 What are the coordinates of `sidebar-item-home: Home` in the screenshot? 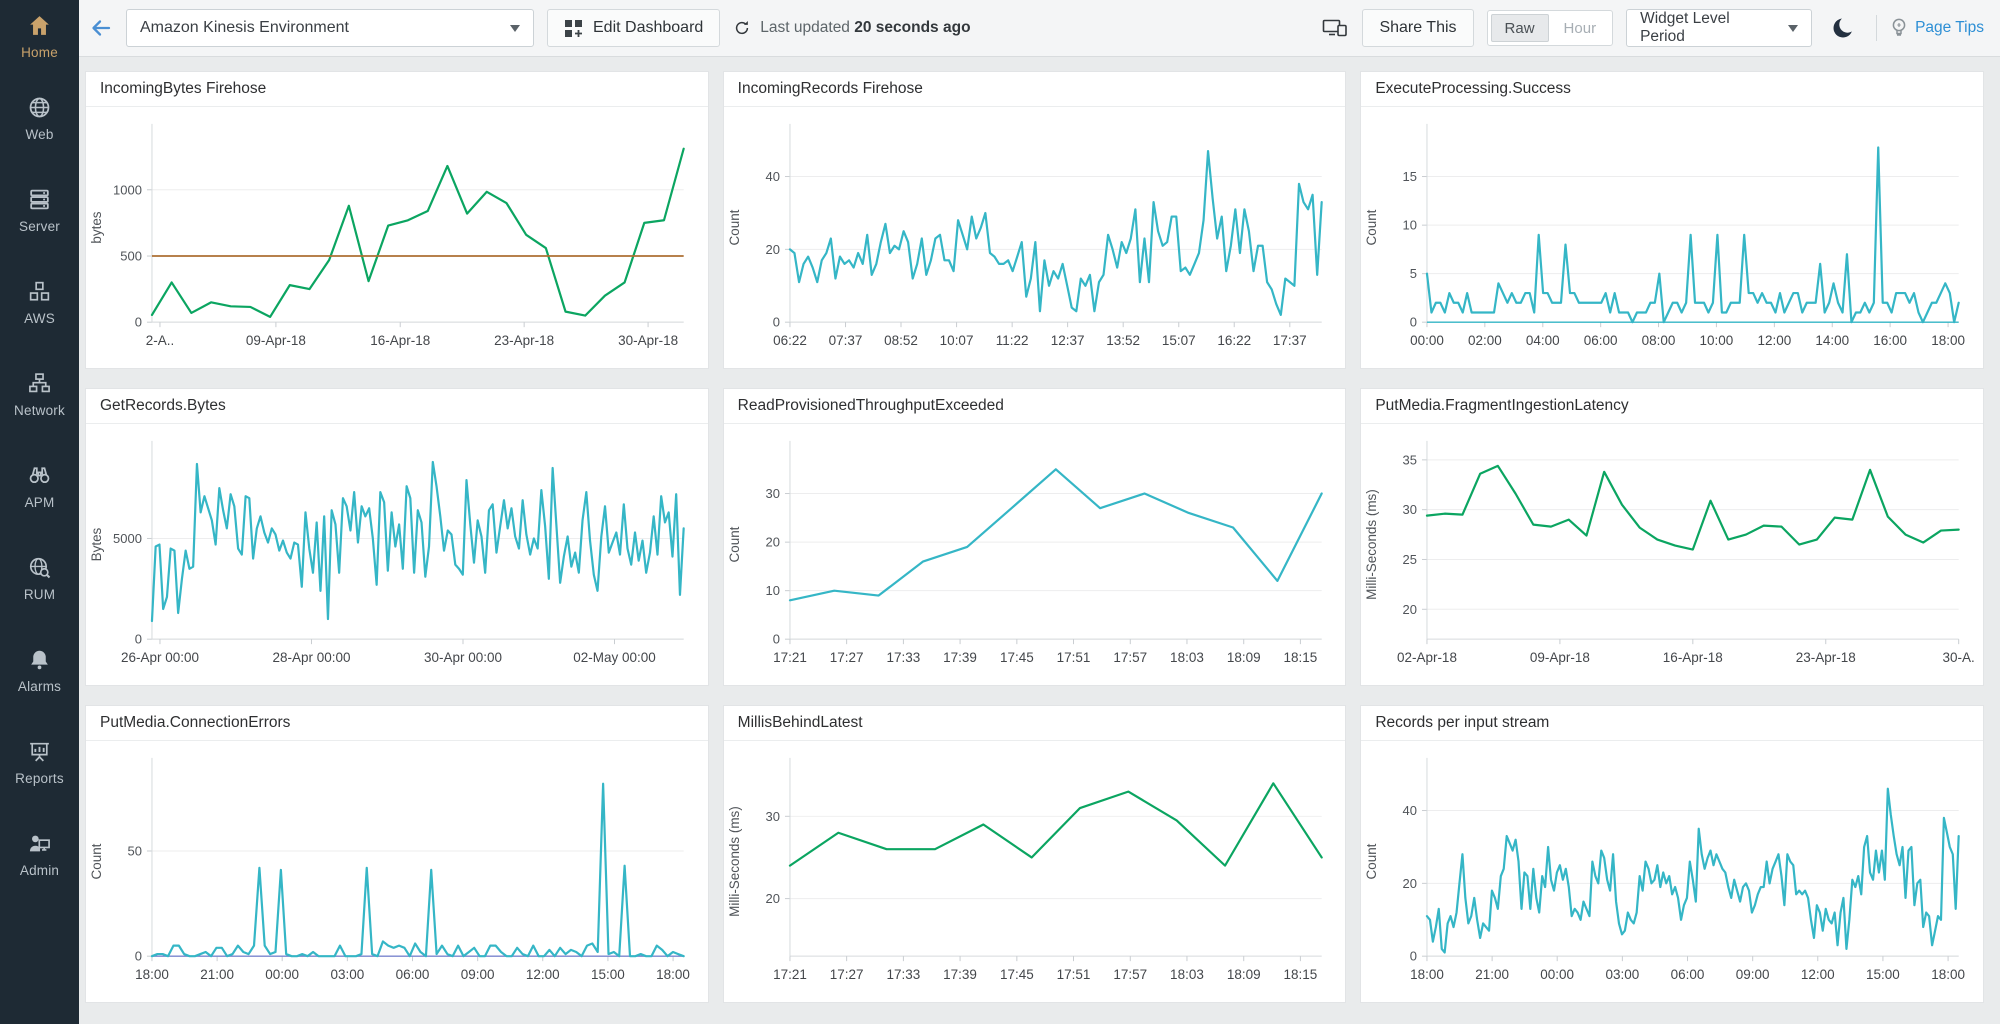 It's located at (39, 36).